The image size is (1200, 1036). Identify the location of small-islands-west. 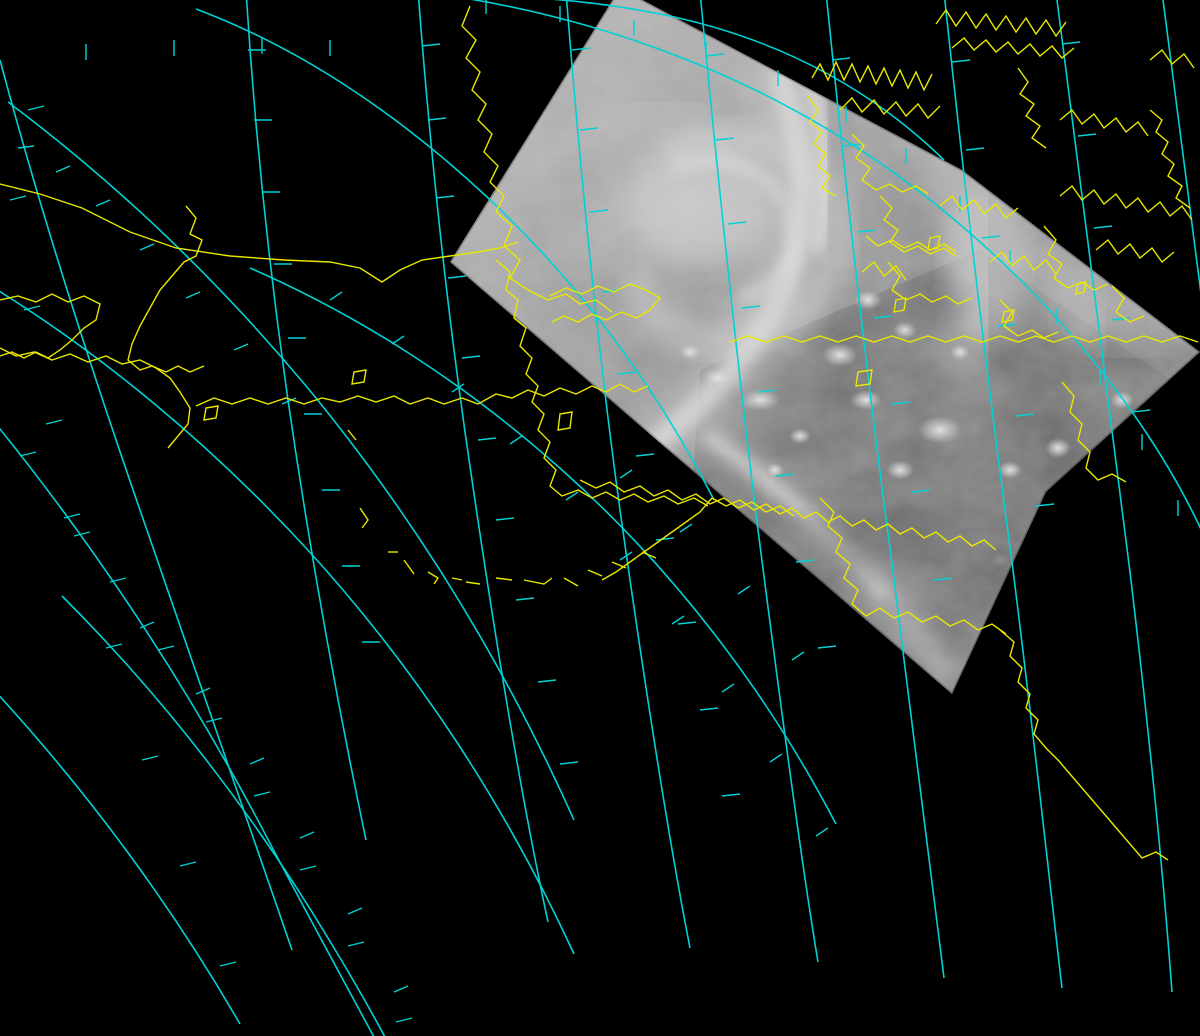
(388, 400).